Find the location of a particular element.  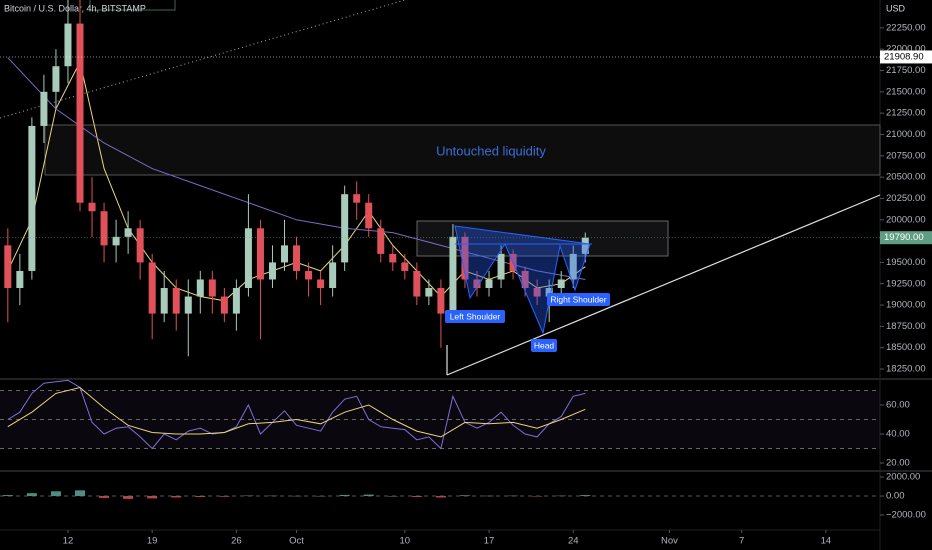

y-tick-label: 21000.00 is located at coordinates (906, 134).